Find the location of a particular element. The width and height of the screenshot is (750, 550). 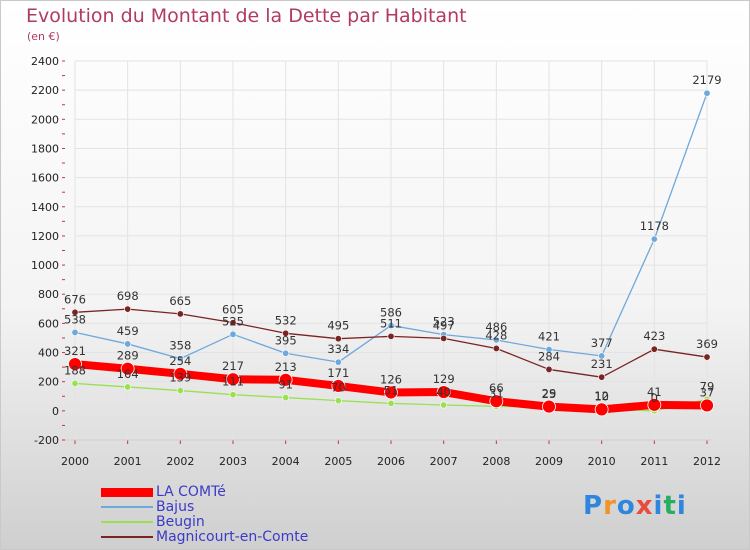

y-tick-label: -200 is located at coordinates (46, 440).